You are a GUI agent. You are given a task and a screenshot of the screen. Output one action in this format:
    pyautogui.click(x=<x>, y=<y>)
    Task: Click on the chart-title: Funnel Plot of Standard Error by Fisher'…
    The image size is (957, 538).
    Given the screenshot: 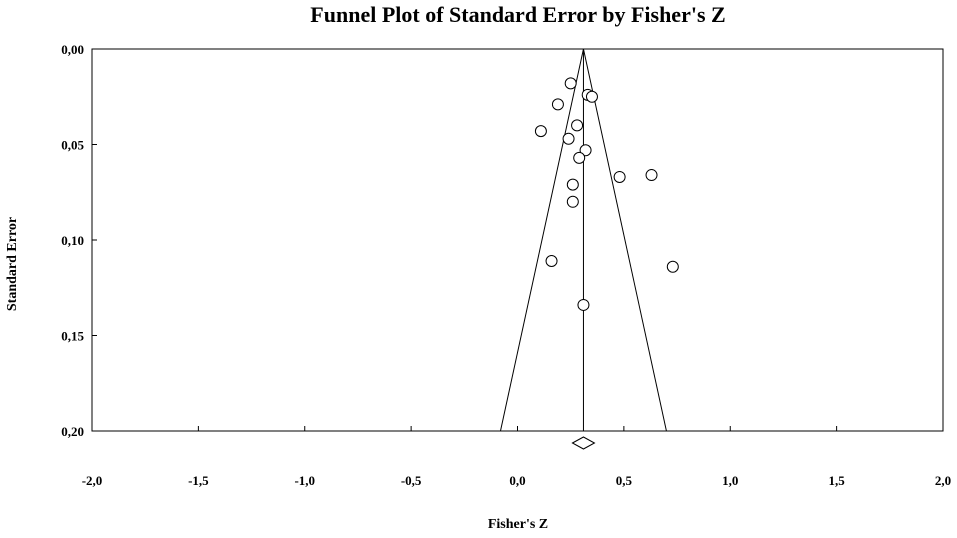 What is the action you would take?
    pyautogui.click(x=517, y=14)
    